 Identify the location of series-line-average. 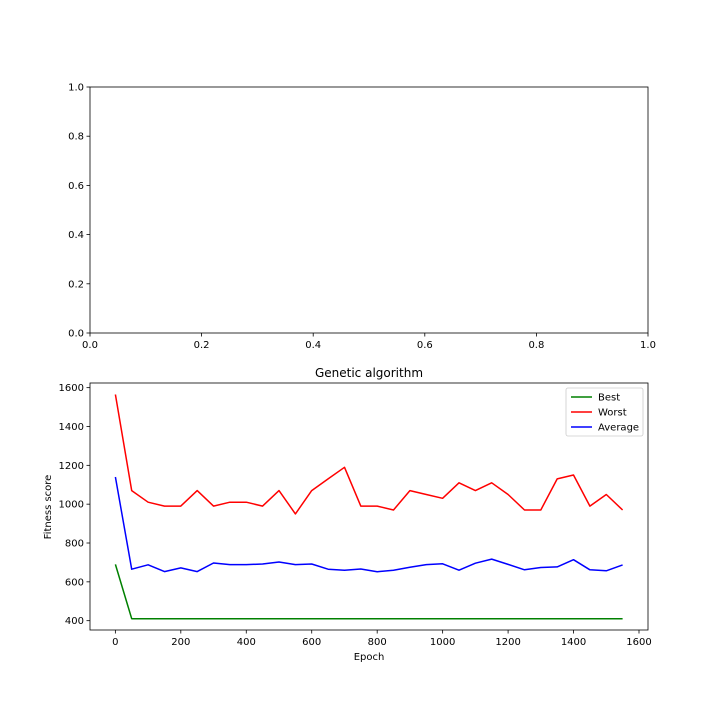
(368, 524).